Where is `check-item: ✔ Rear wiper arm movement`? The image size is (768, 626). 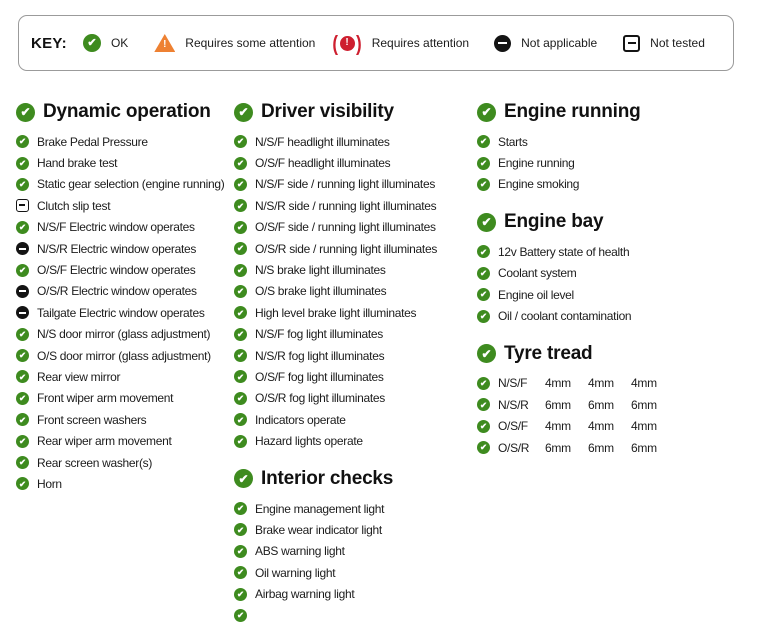
check-item: ✔ Rear wiper arm movement is located at coordinates (125, 440).